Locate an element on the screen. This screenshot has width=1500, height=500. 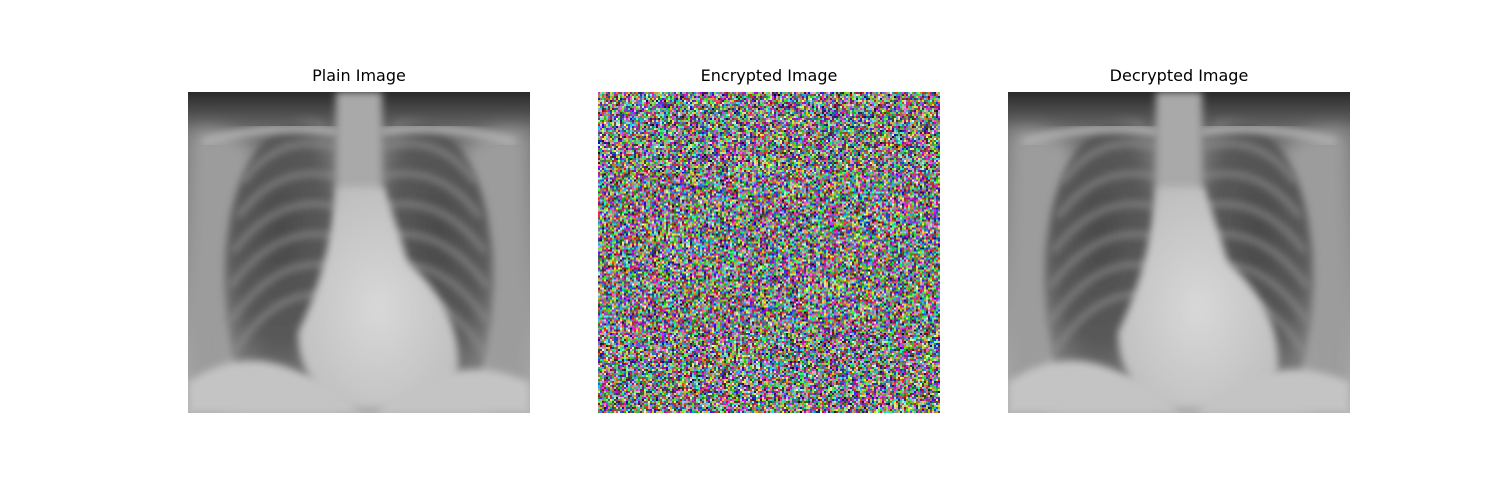
encrypted-noise-image is located at coordinates (769, 252).